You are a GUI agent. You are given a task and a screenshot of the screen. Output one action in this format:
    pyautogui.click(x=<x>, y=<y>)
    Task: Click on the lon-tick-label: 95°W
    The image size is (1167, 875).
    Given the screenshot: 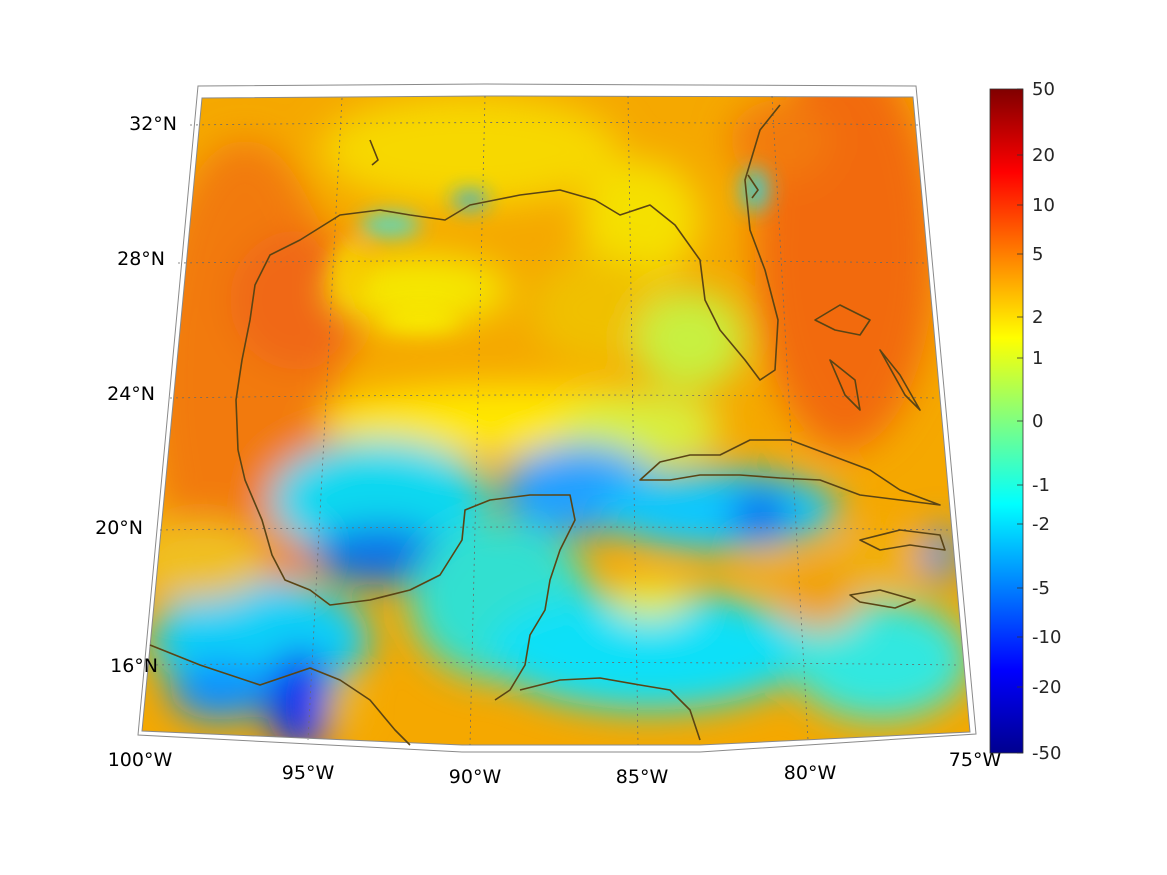 What is the action you would take?
    pyautogui.click(x=308, y=773)
    